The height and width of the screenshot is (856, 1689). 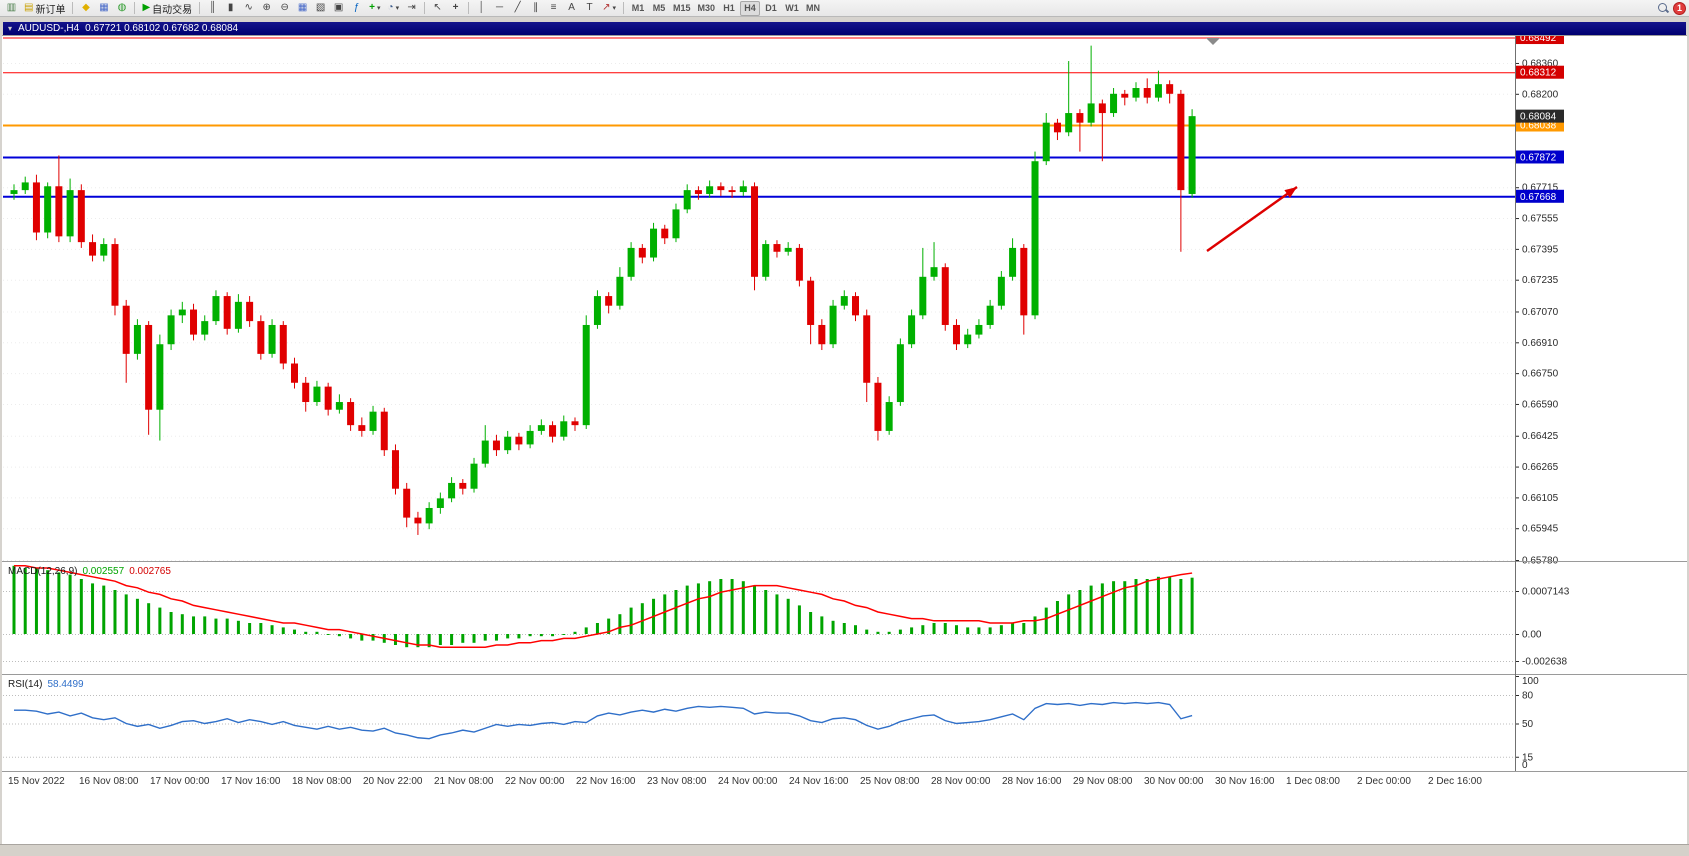 I want to click on candlestick-chart-button: ▮, so click(x=230, y=8).